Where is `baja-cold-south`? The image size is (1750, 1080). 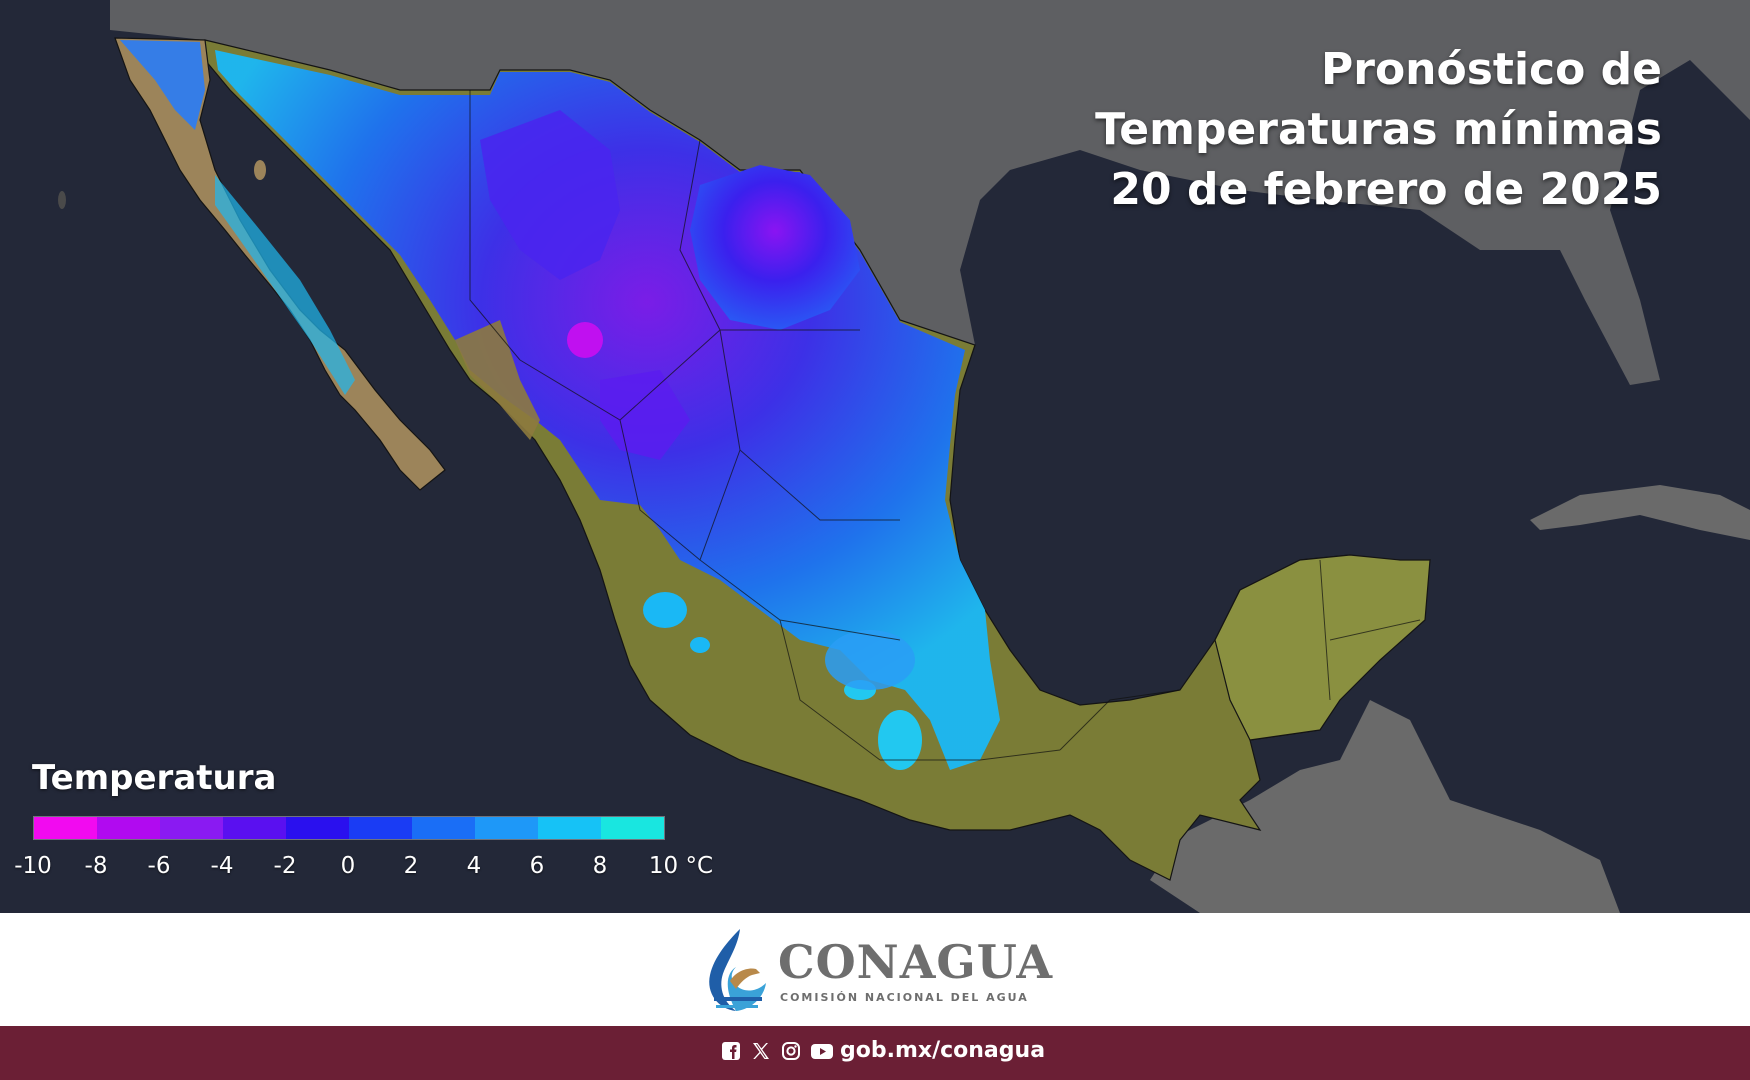
baja-cold-south is located at coordinates (285, 285).